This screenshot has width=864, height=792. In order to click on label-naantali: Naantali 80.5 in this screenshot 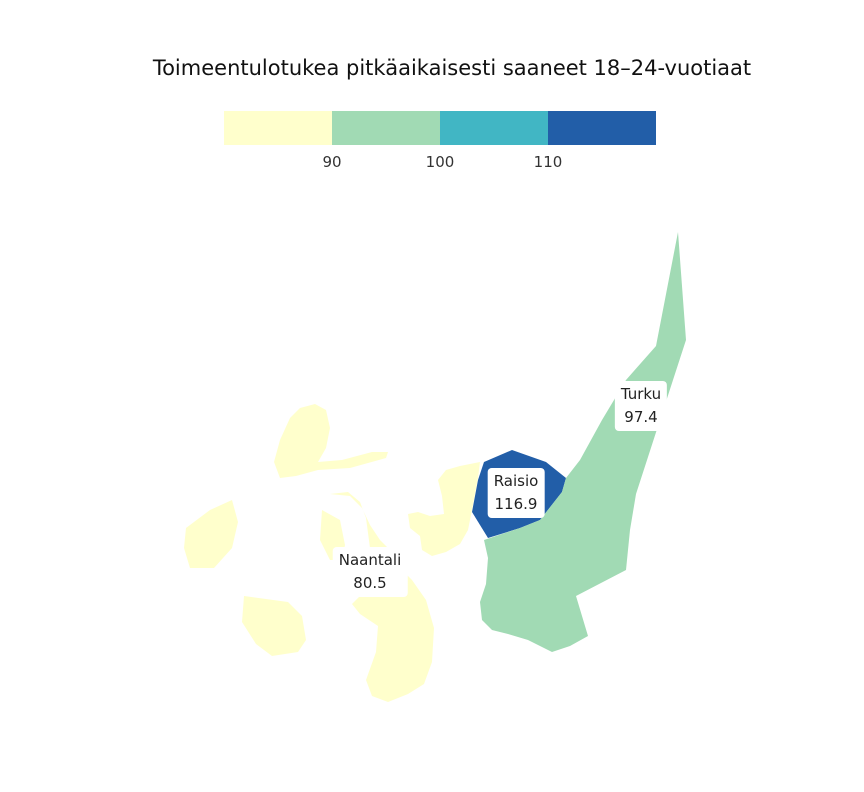, I will do `click(370, 572)`.